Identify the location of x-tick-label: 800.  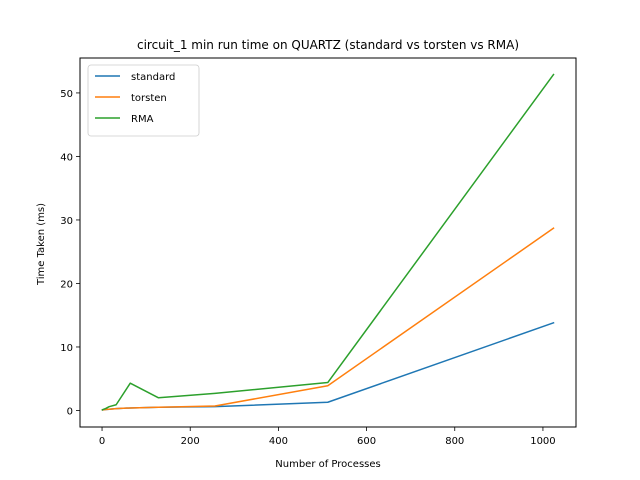
(454, 441).